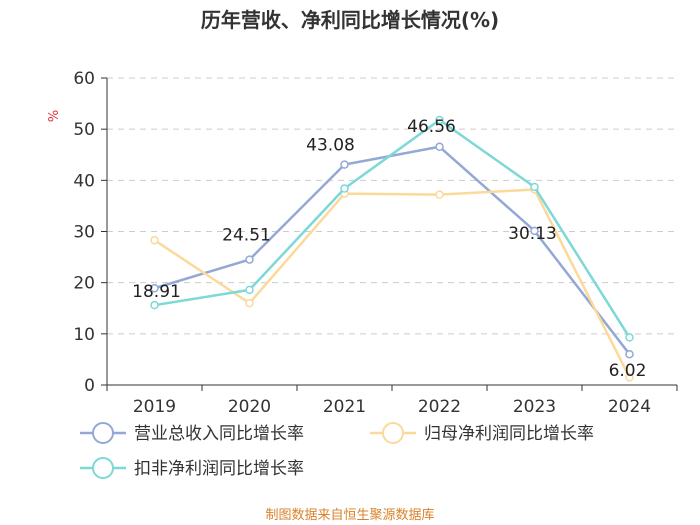  What do you see at coordinates (392, 400) in the screenshot?
I see `x-axis: 2019 2020 2021 2022 2023 2024` at bounding box center [392, 400].